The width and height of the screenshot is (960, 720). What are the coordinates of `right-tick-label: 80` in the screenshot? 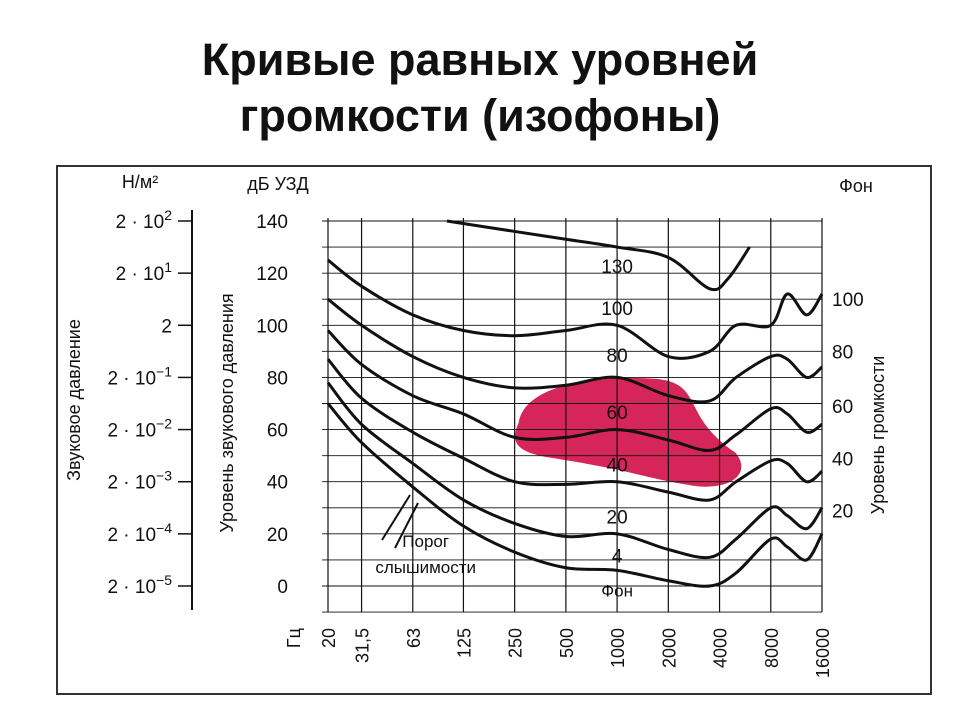 It's located at (842, 352).